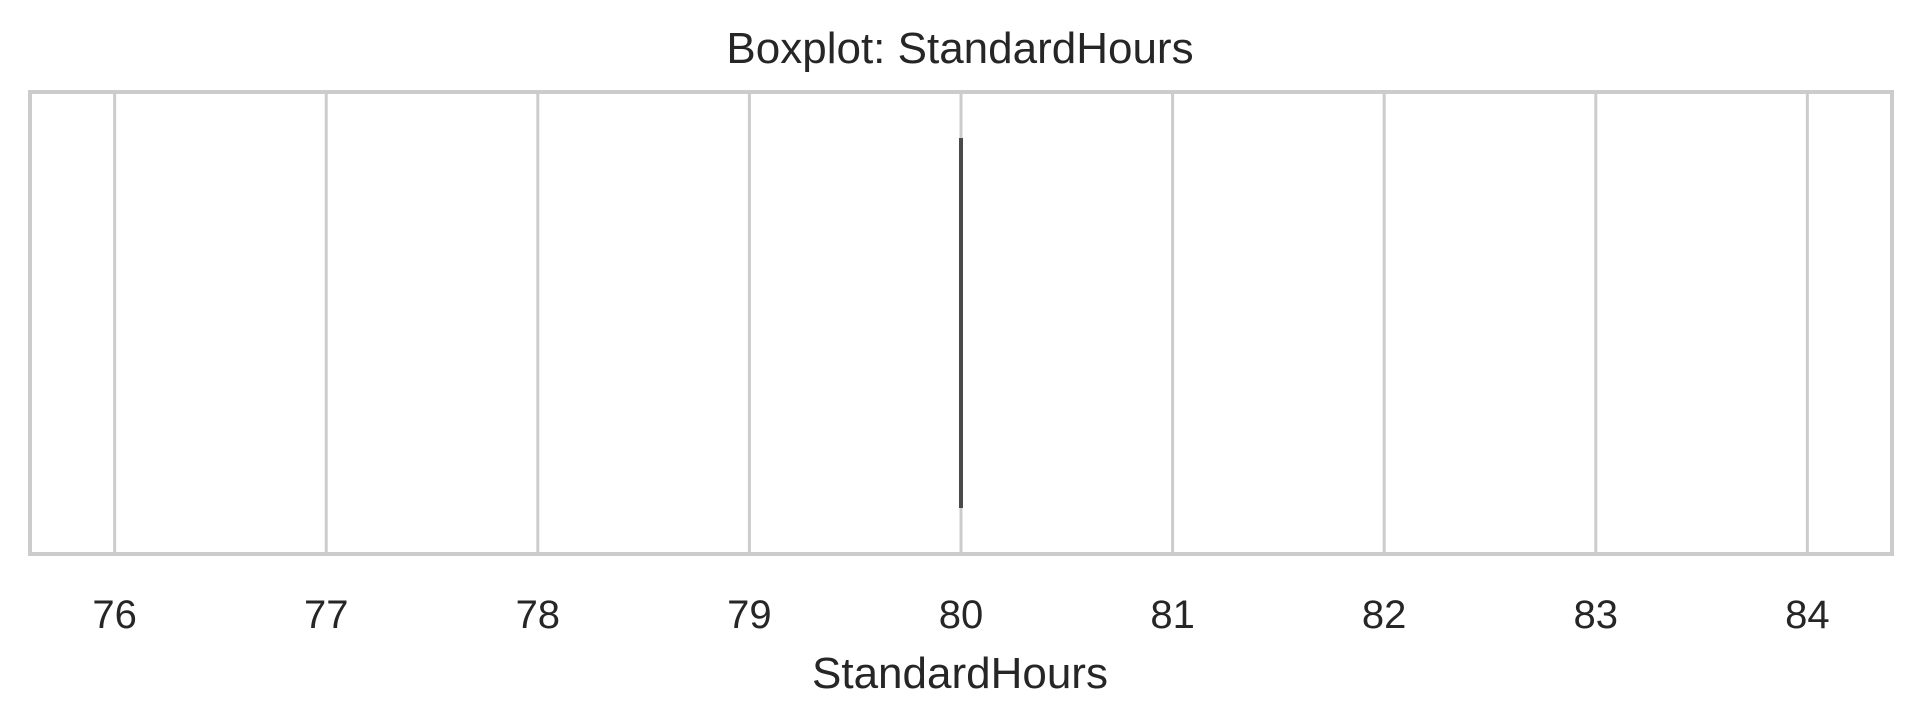 The width and height of the screenshot is (1919, 728). I want to click on x-tick-label: 79, so click(749, 615).